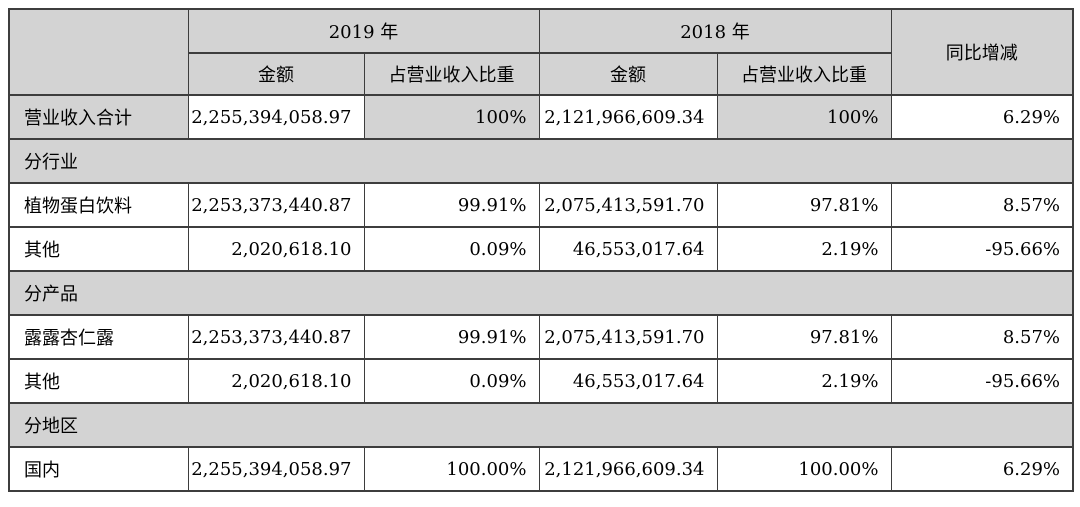  I want to click on share-2018: 100%, so click(804, 117).